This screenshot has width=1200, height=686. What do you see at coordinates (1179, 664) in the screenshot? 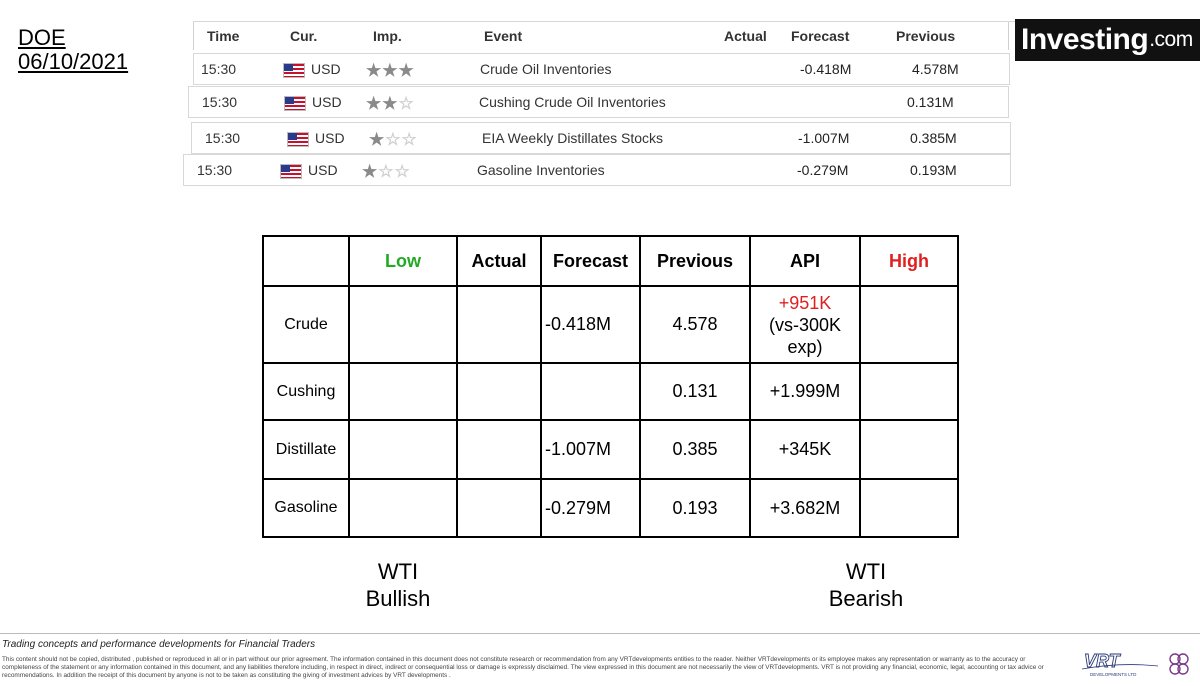
I see `brand-badge-icon` at bounding box center [1179, 664].